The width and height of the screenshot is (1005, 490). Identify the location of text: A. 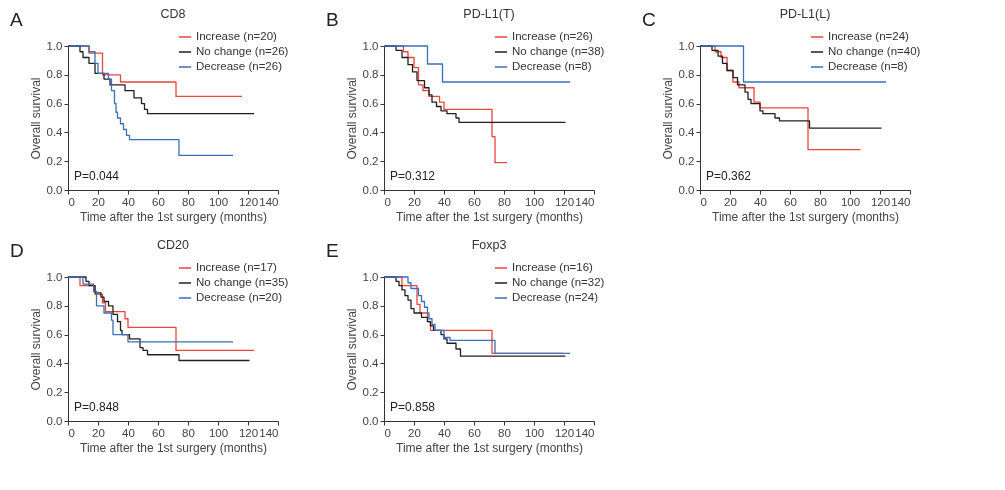
(16, 19).